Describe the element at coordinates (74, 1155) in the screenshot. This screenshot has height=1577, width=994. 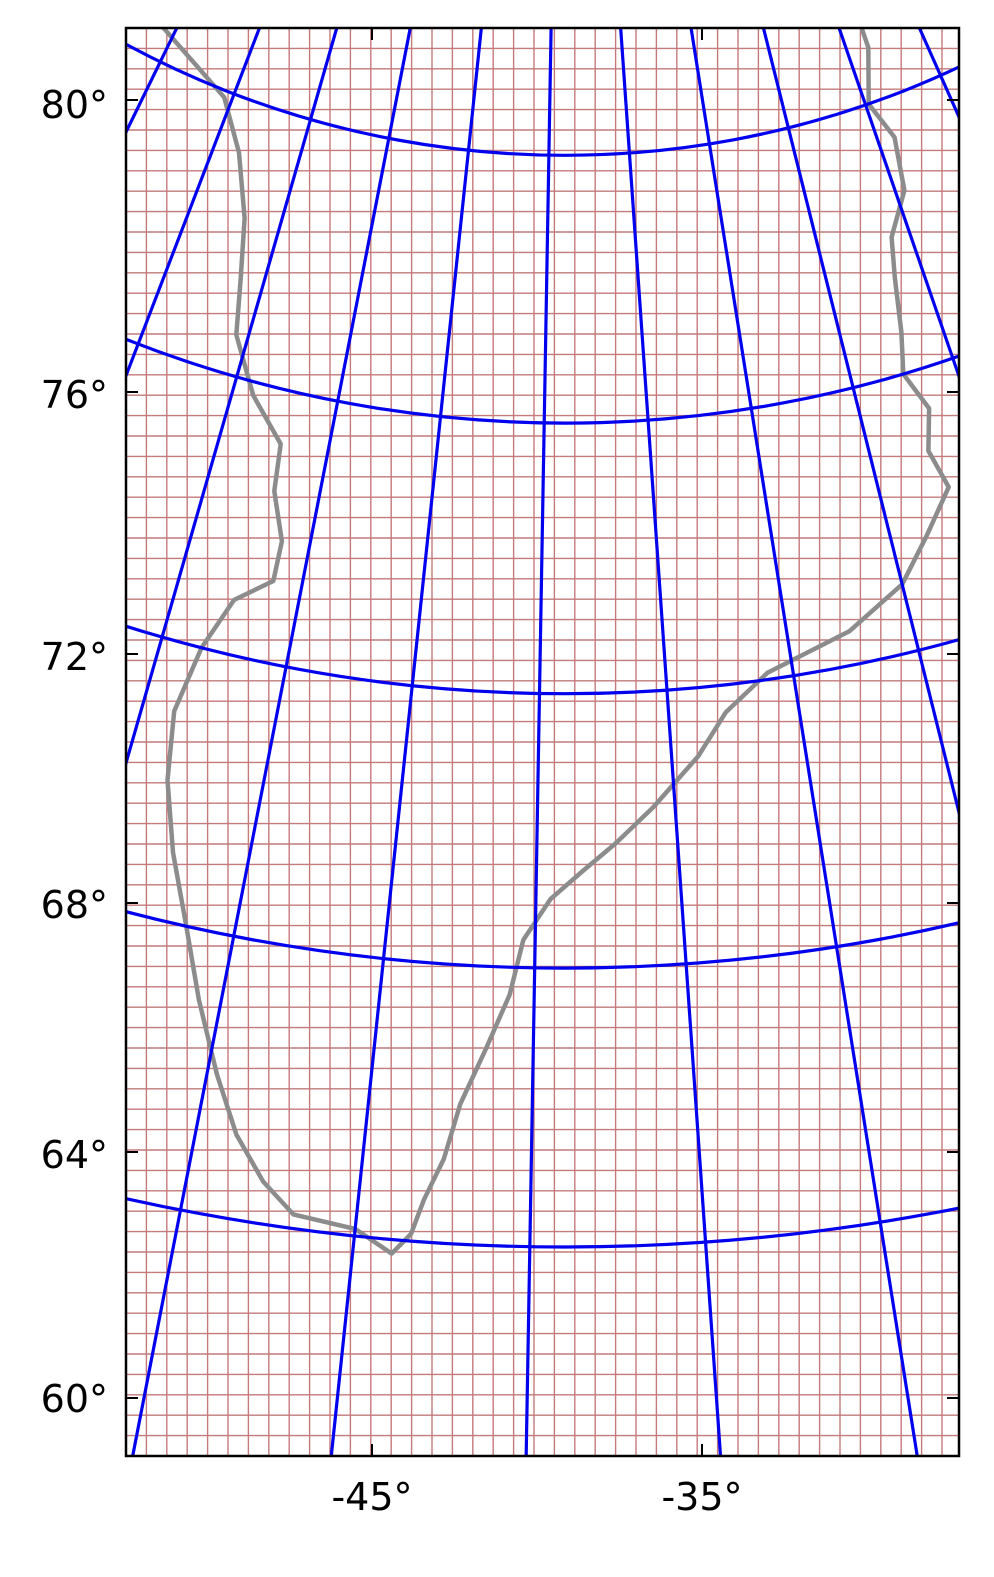
I see `y-tick-label-64: 64°` at that location.